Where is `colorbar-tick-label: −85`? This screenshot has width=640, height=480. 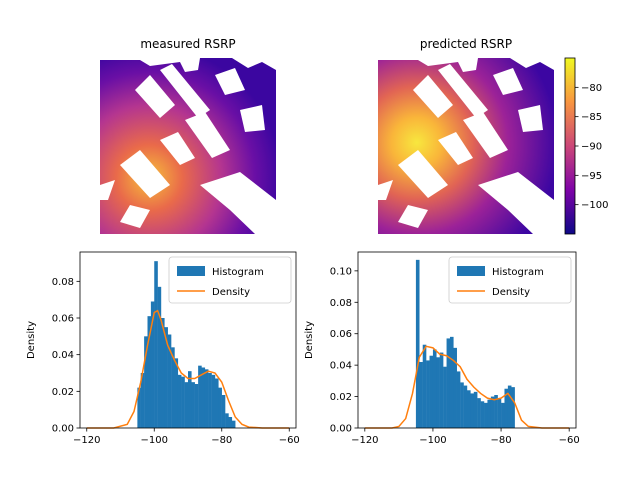 colorbar-tick-label: −85 is located at coordinates (591, 117).